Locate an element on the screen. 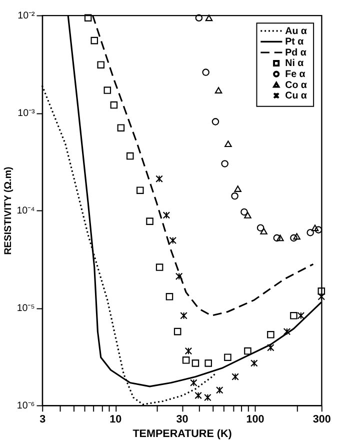 This screenshot has width=341, height=442. legend-label: Ni α is located at coordinates (294, 64).